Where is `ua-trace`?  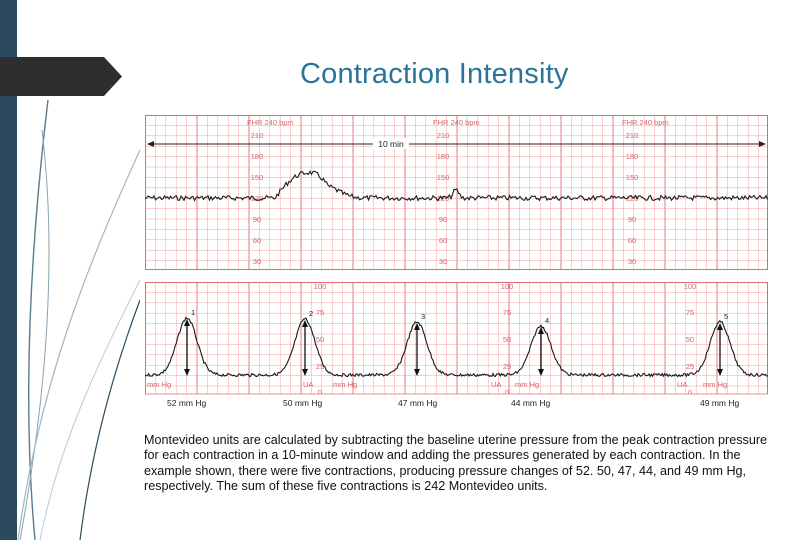
ua-trace is located at coordinates (456, 347).